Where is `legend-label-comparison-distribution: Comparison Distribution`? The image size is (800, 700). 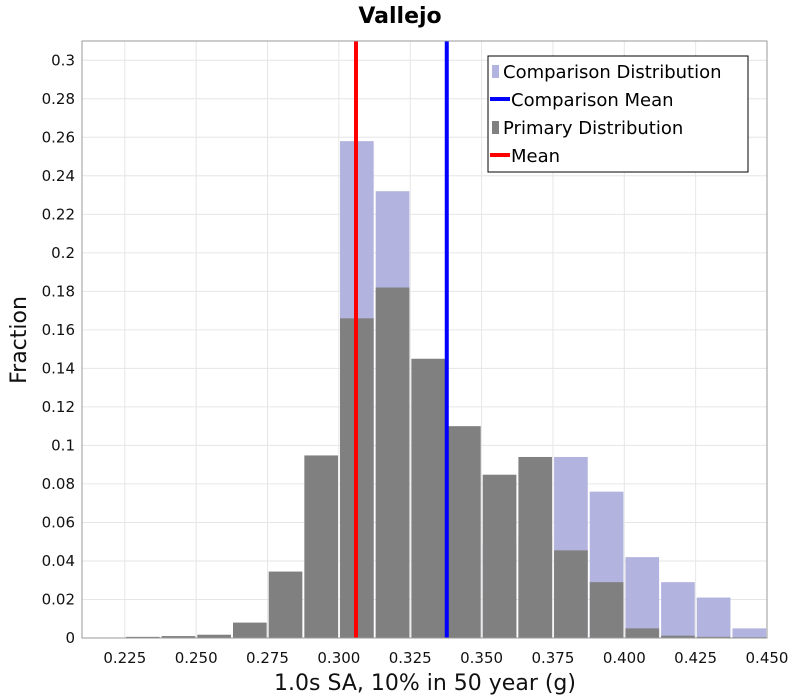
legend-label-comparison-distribution: Comparison Distribution is located at coordinates (612, 72).